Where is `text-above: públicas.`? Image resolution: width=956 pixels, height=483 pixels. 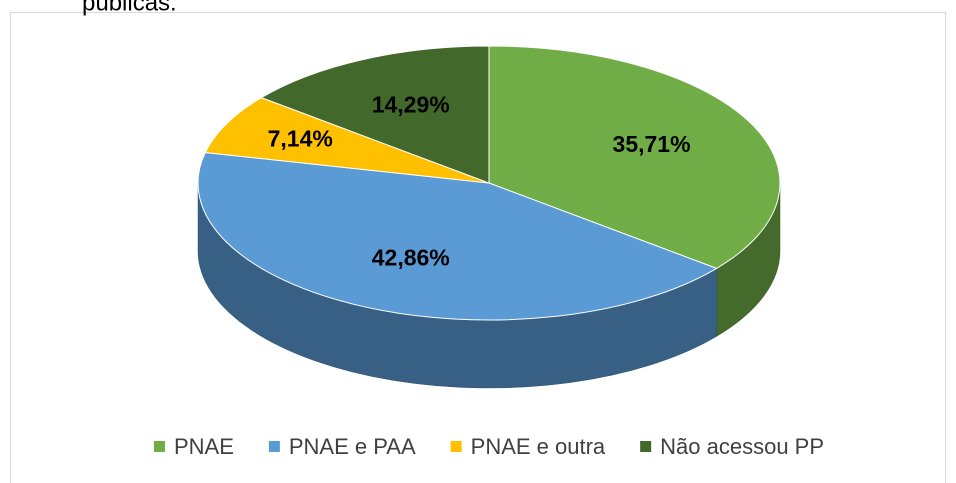 text-above: públicas. is located at coordinates (129, 8).